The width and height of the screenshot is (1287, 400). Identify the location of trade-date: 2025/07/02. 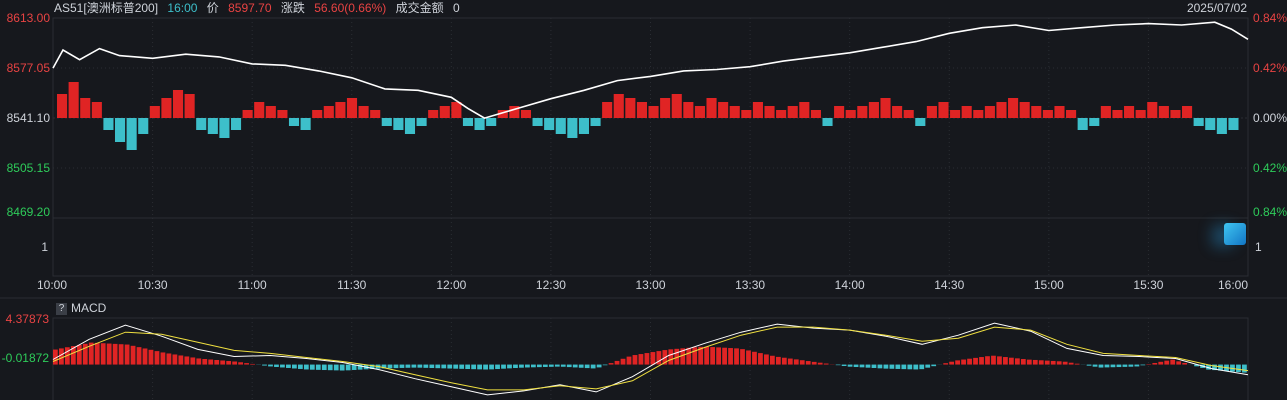
(1216, 8).